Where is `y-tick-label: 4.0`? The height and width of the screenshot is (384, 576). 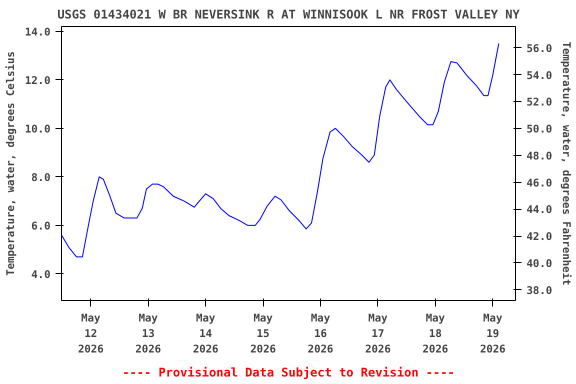 y-tick-label: 4.0 is located at coordinates (41, 274).